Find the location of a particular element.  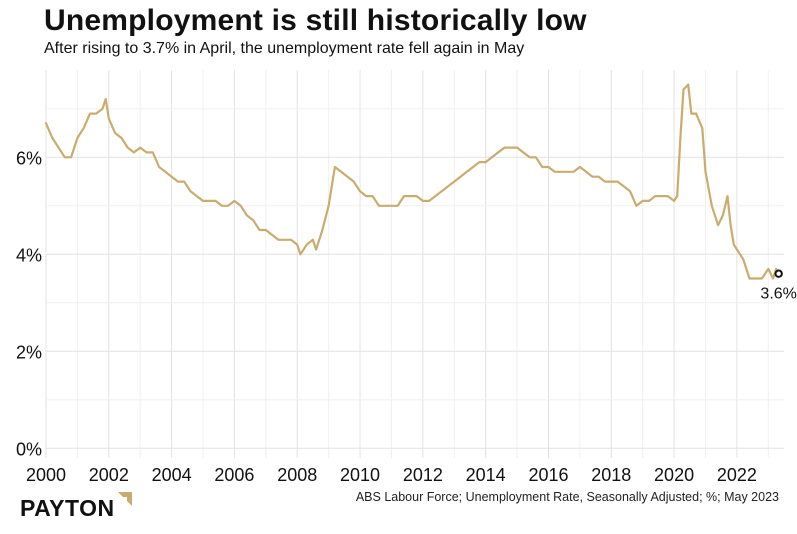

latest-value-marker is located at coordinates (778, 273).